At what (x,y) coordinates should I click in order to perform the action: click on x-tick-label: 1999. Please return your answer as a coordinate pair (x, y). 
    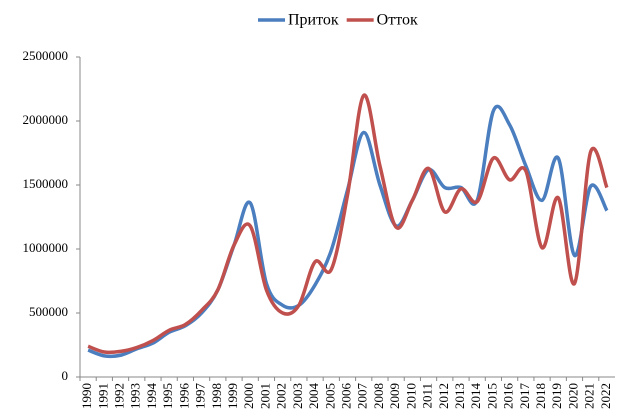
    Looking at the image, I should click on (232, 396).